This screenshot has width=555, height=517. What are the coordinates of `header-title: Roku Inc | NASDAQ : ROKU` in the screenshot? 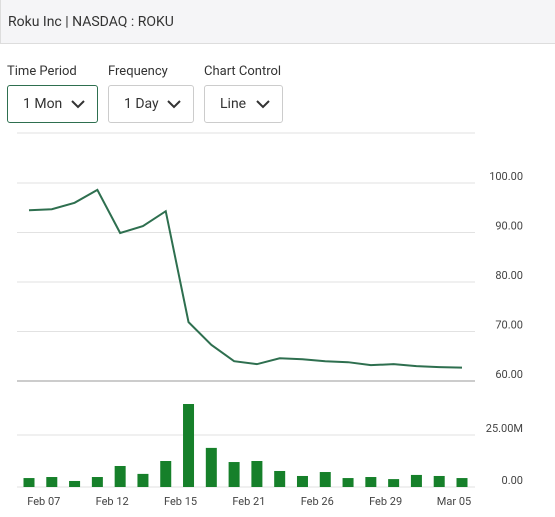 It's located at (91, 22).